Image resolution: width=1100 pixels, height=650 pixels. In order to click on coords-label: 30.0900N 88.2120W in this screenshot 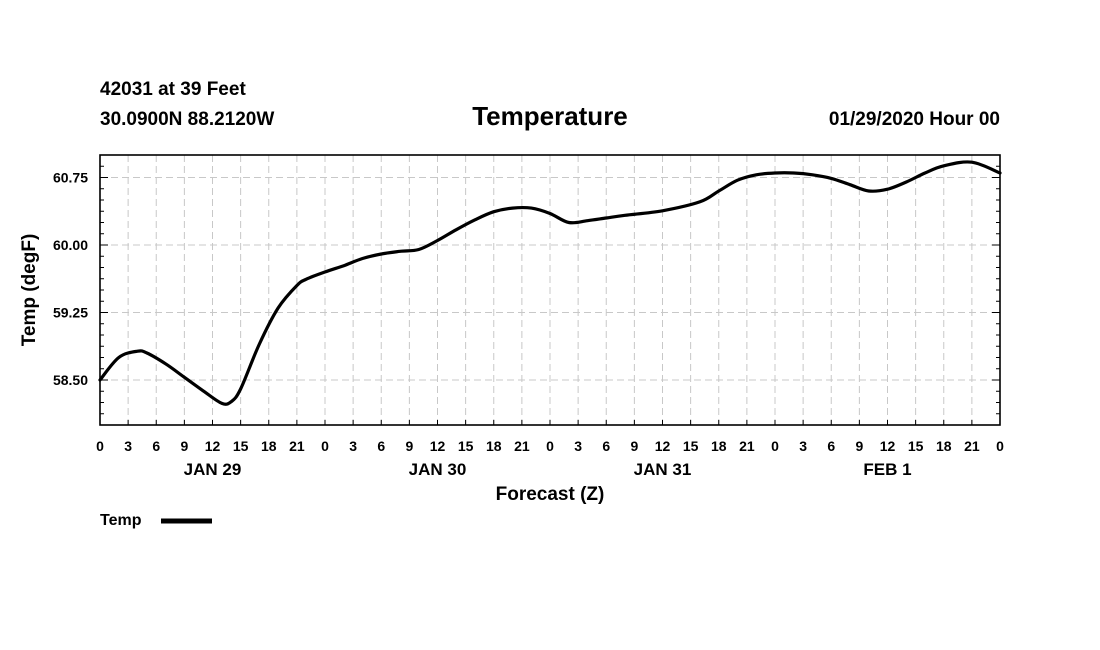, I will do `click(187, 119)`.